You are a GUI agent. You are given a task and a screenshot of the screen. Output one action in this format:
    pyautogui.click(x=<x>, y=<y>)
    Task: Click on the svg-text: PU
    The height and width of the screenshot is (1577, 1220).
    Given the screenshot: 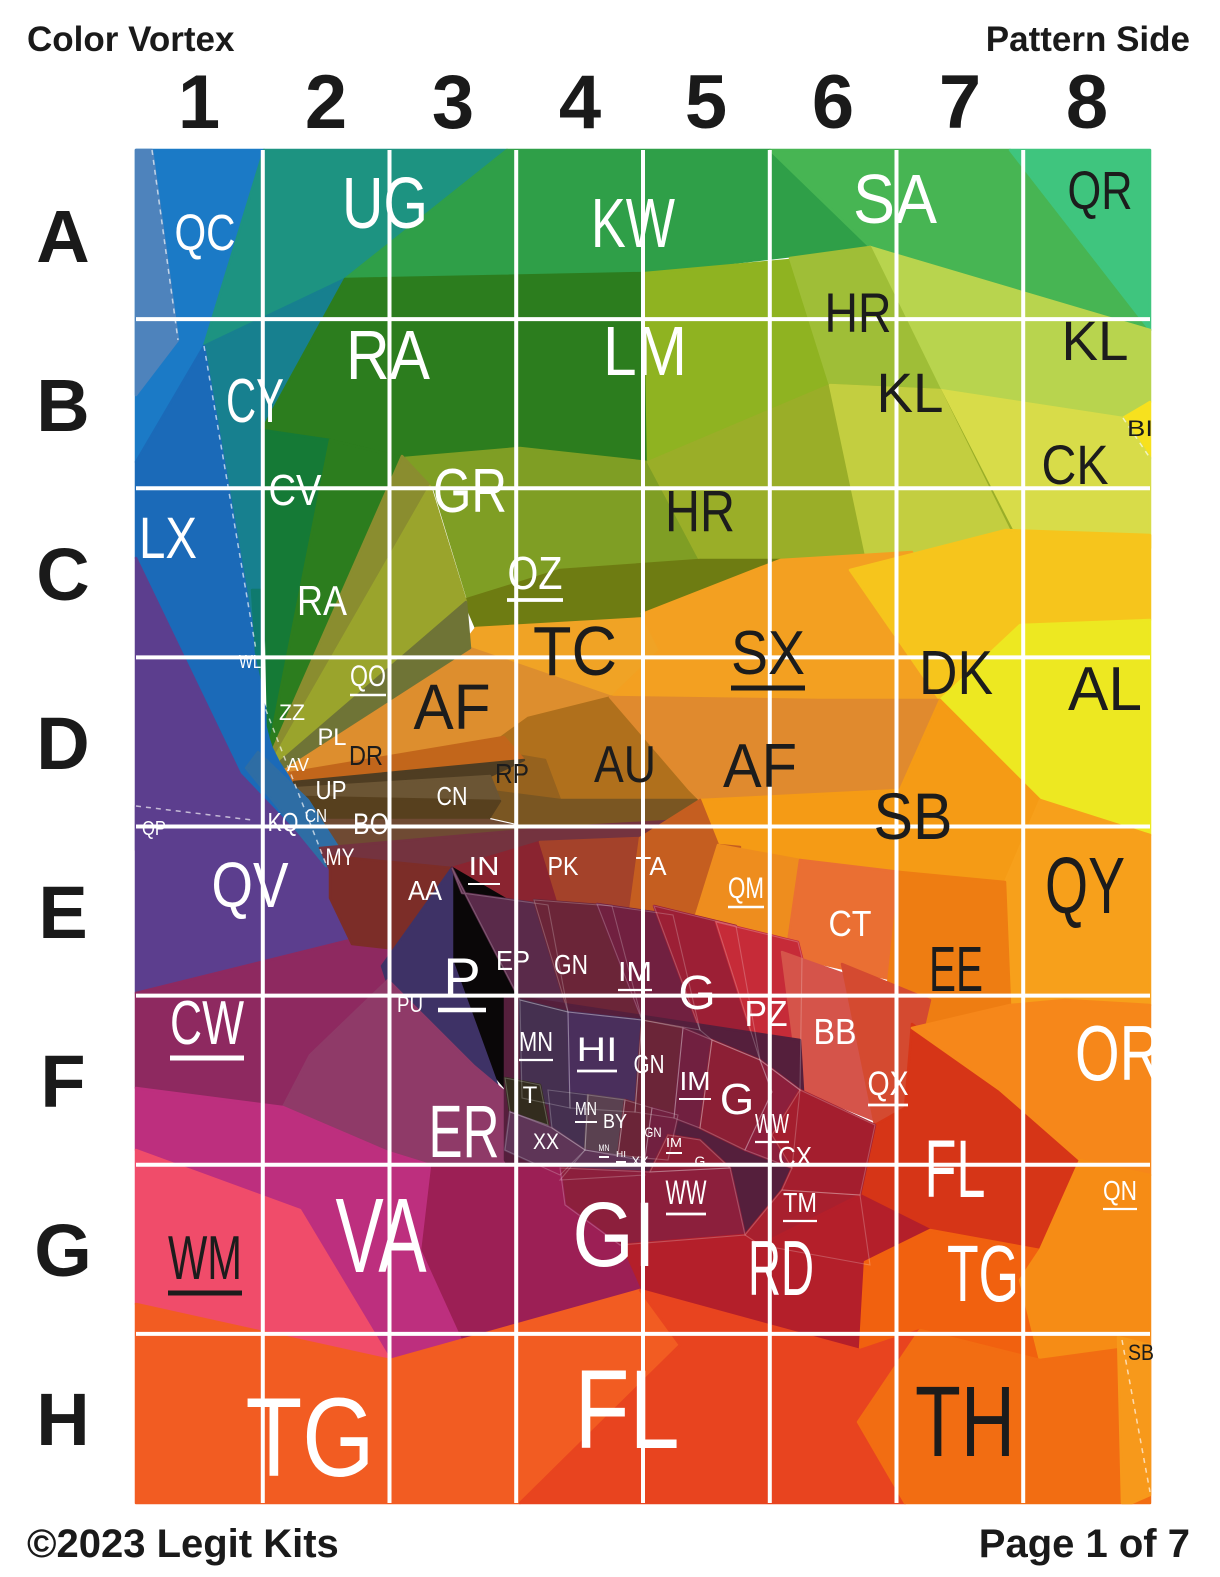 What is the action you would take?
    pyautogui.click(x=410, y=1004)
    